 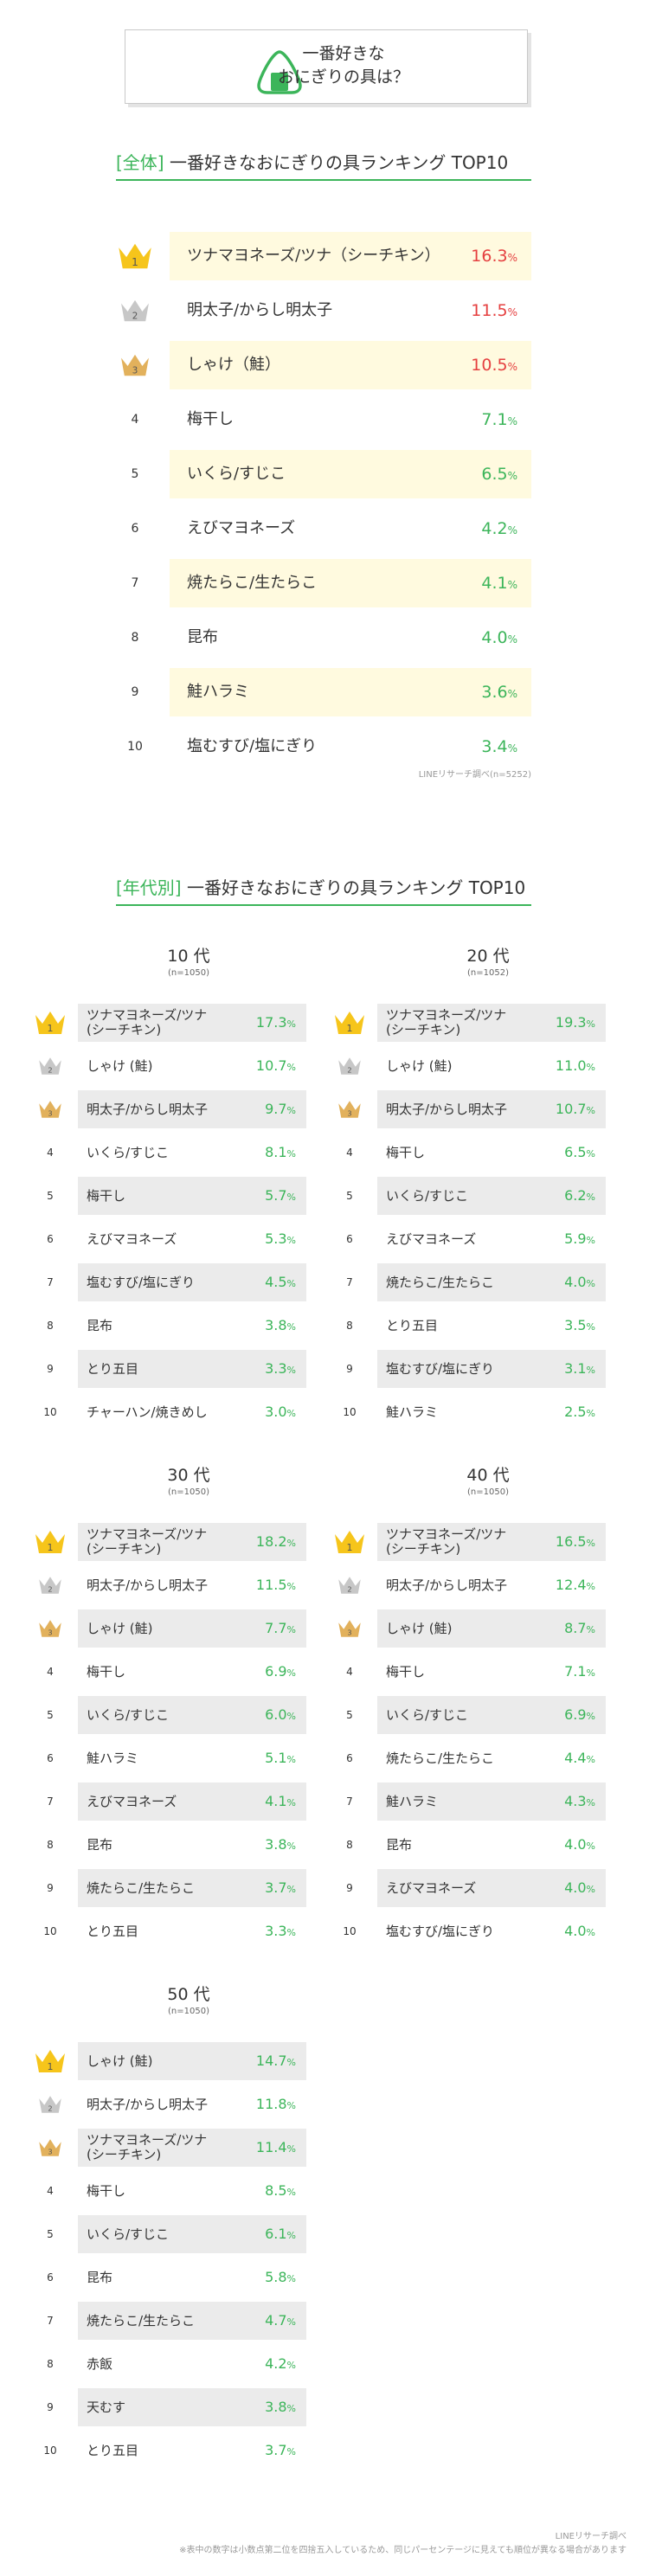 What do you see at coordinates (120, 1066) in the screenshot?
I see `item-name-text: しゃけ (鮭)` at bounding box center [120, 1066].